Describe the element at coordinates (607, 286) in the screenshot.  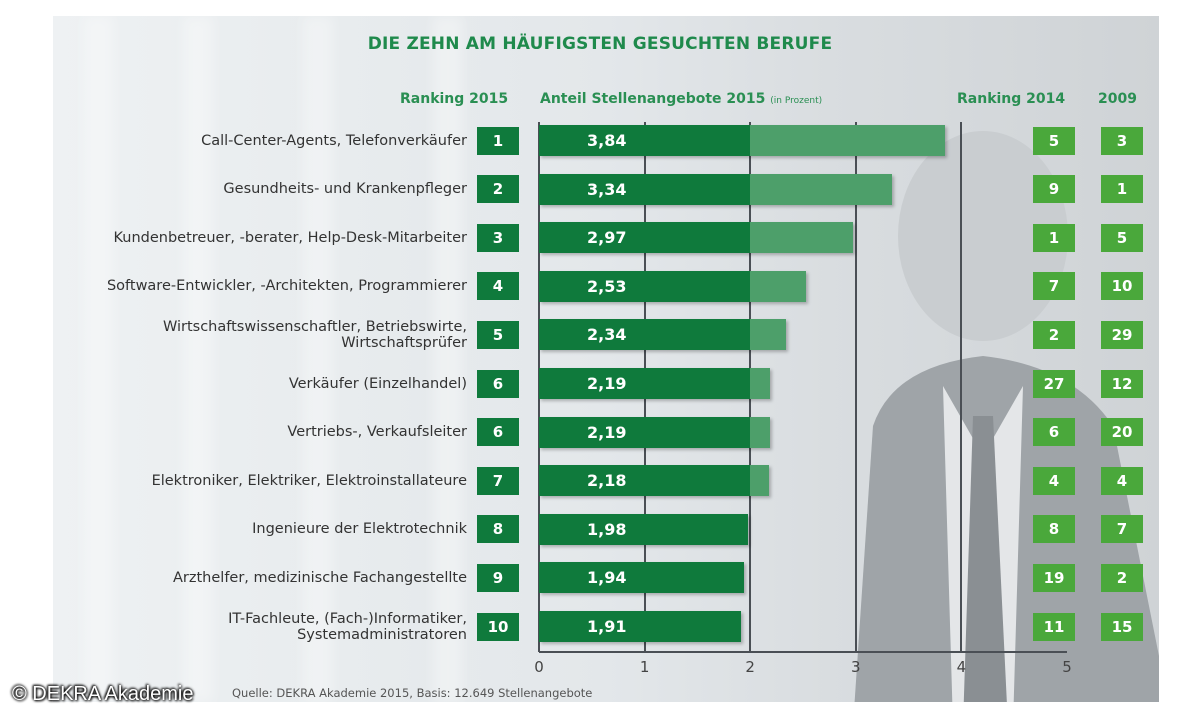
I see `bar-value-label: 2,53` at that location.